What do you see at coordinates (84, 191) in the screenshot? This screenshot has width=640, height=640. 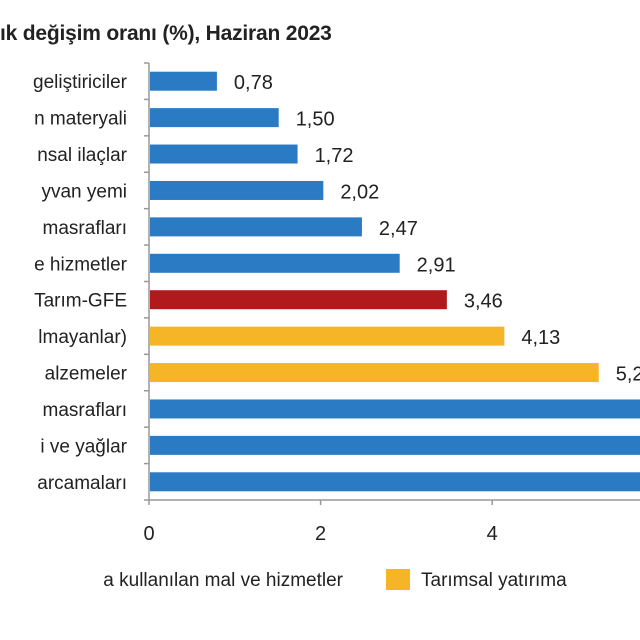 I see `category-label: yvan yemi` at bounding box center [84, 191].